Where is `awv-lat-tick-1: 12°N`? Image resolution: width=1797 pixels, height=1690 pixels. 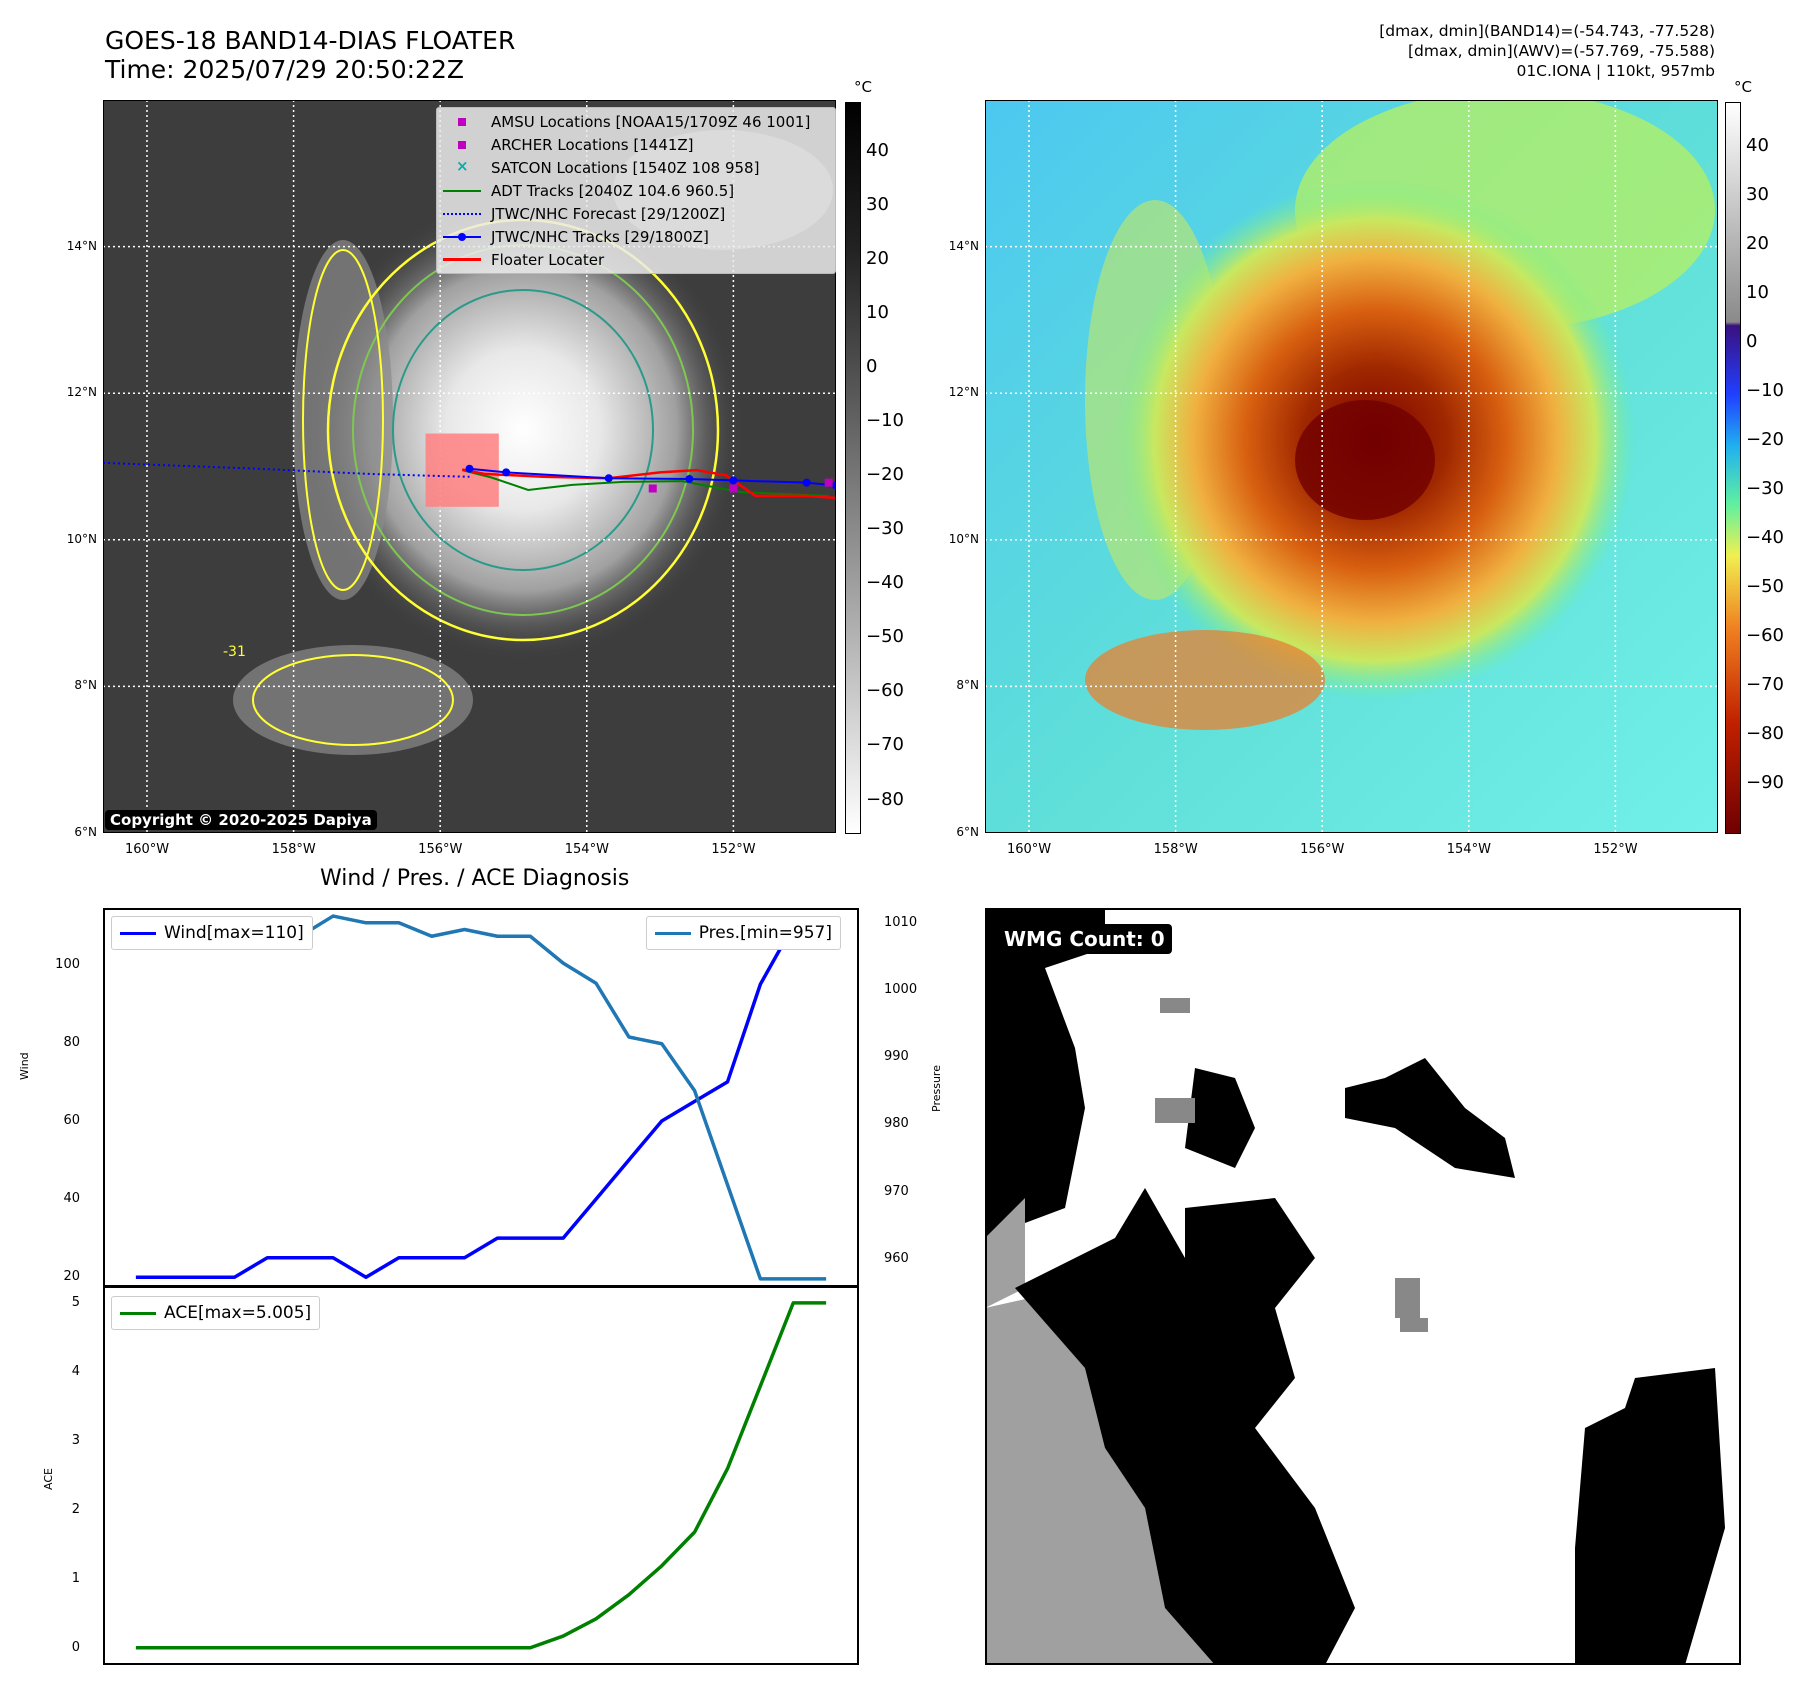
awv-lat-tick-1: 12°N is located at coordinates (963, 392).